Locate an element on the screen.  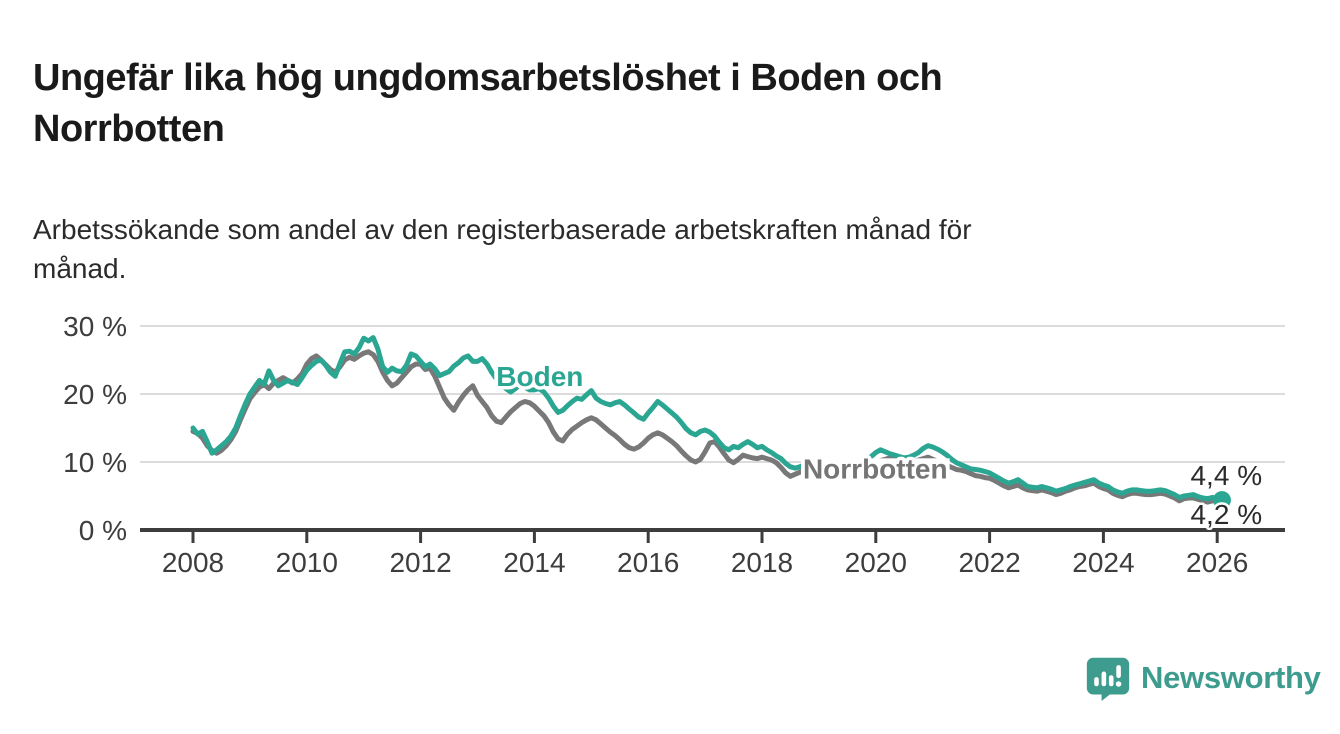
x-axis-tick-label: 2010 is located at coordinates (307, 562).